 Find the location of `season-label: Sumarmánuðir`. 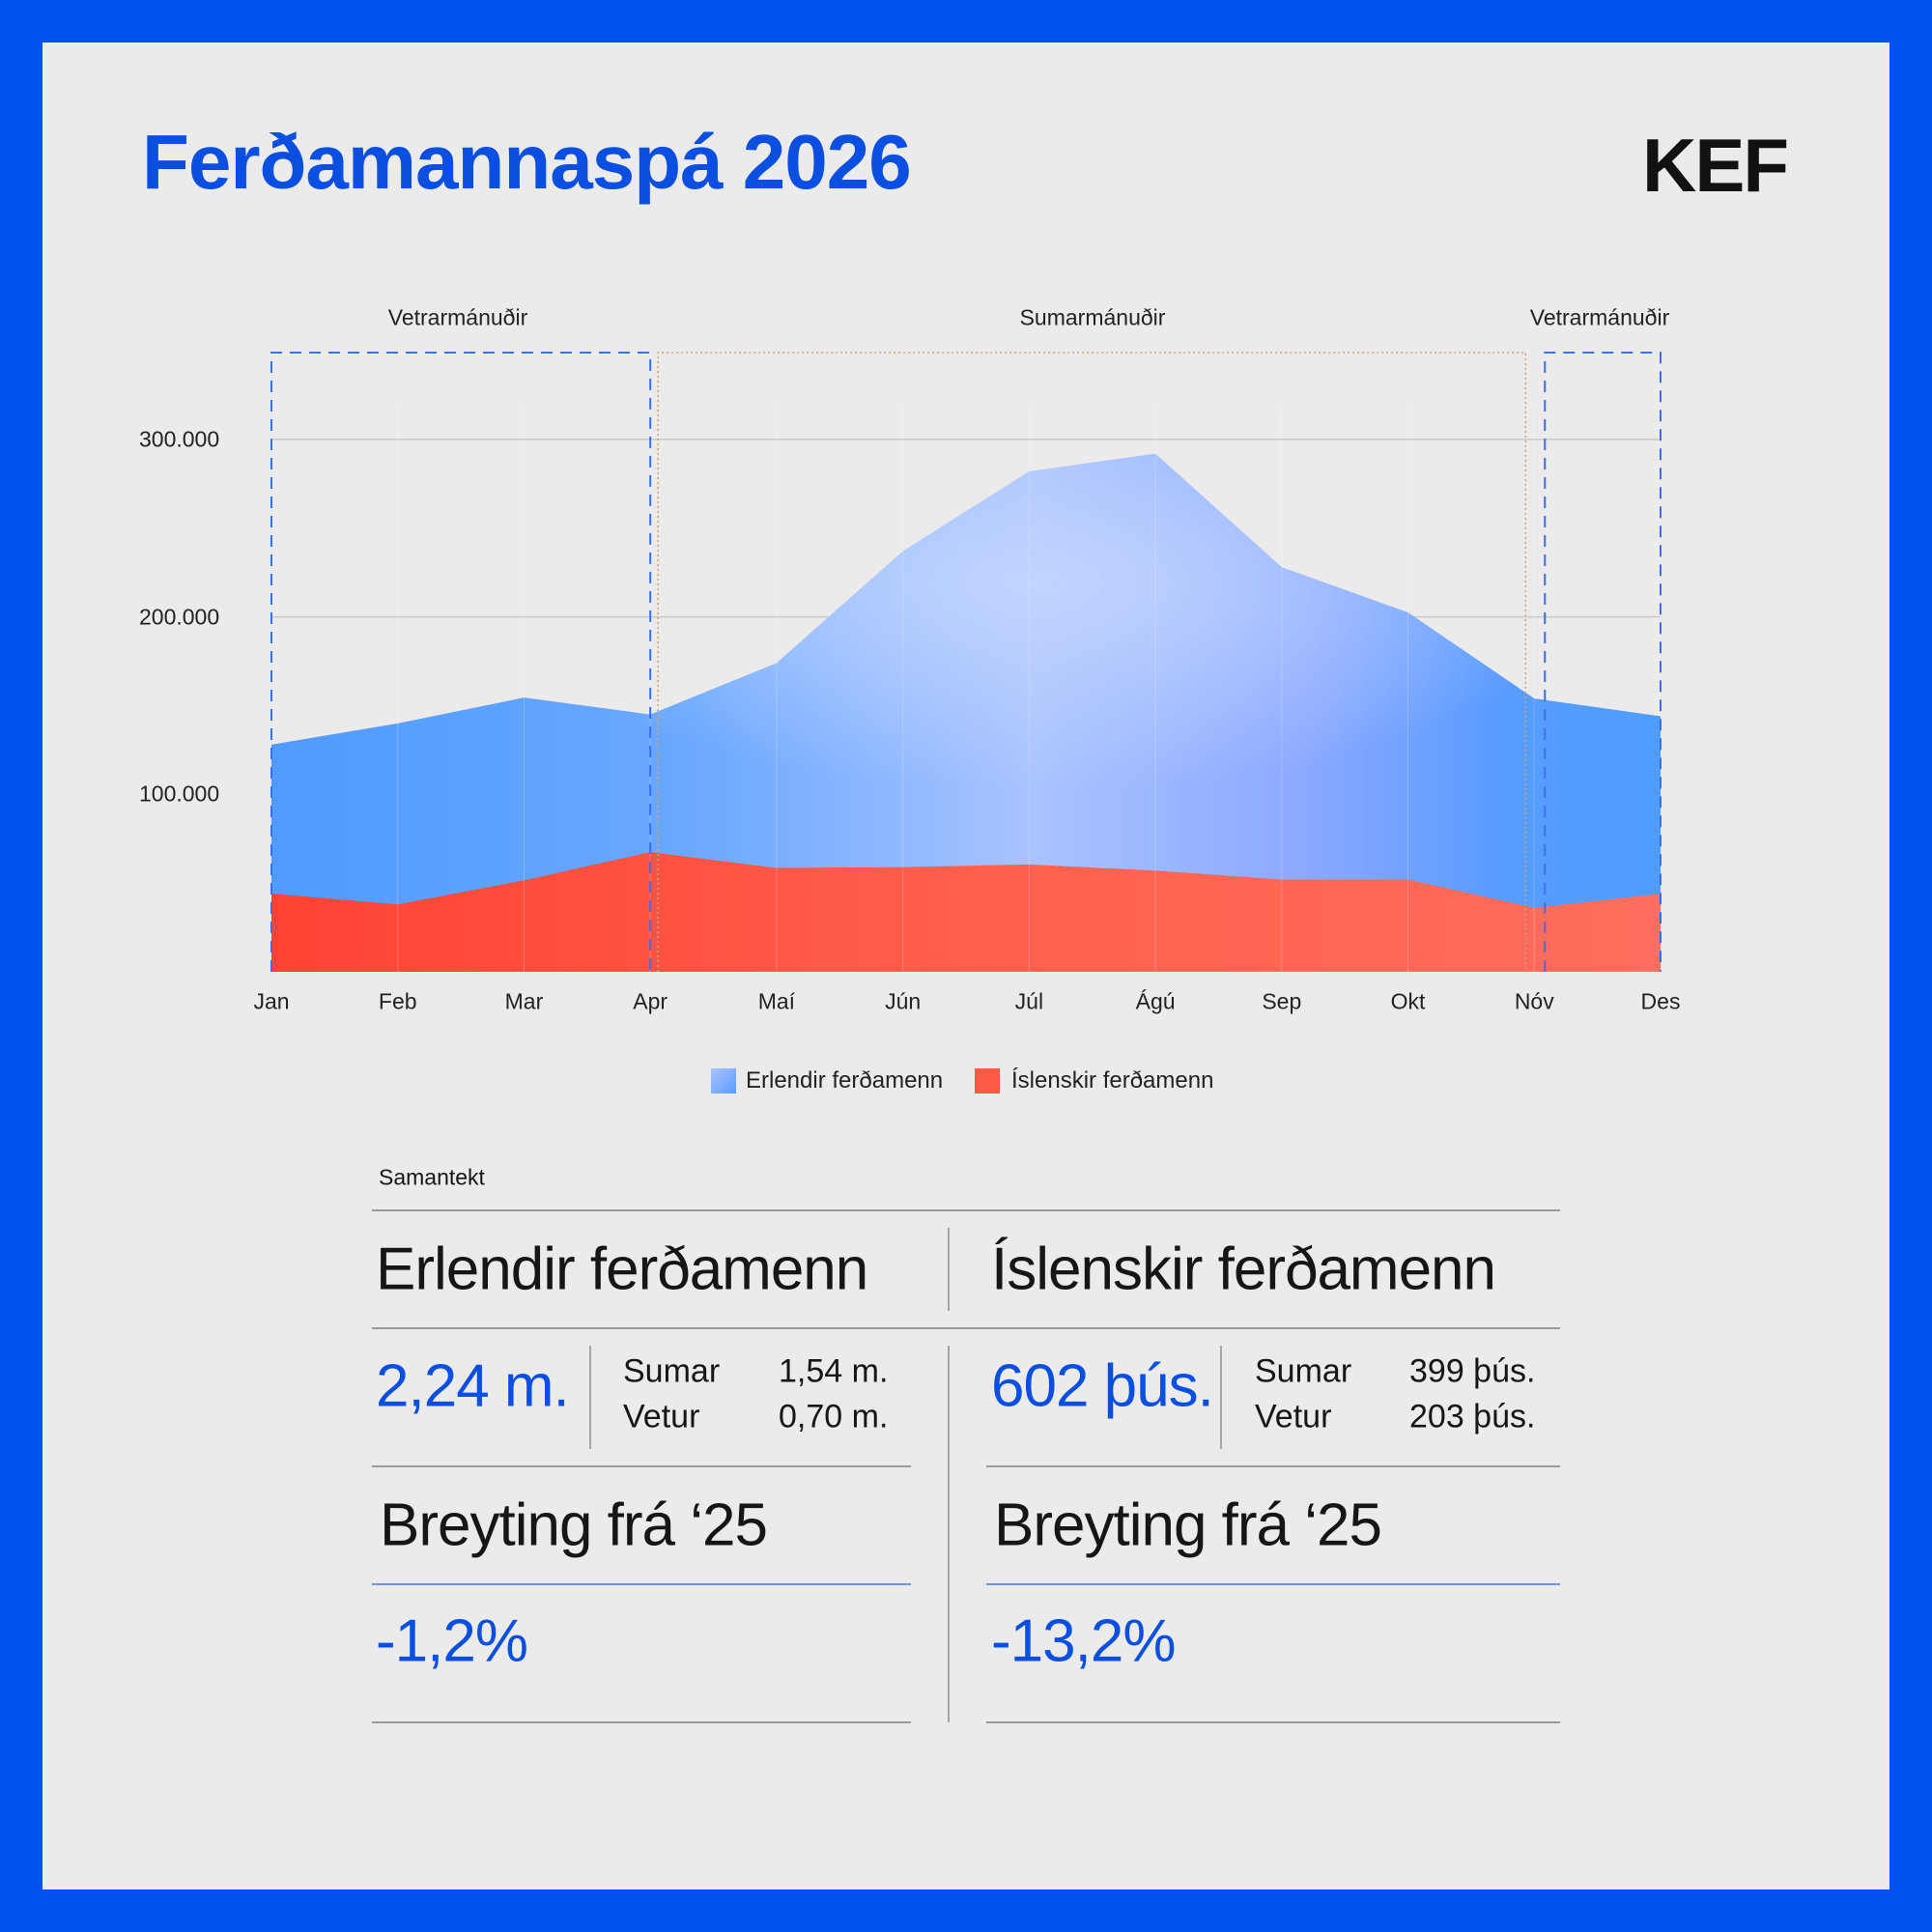

season-label: Sumarmánuðir is located at coordinates (1092, 317).